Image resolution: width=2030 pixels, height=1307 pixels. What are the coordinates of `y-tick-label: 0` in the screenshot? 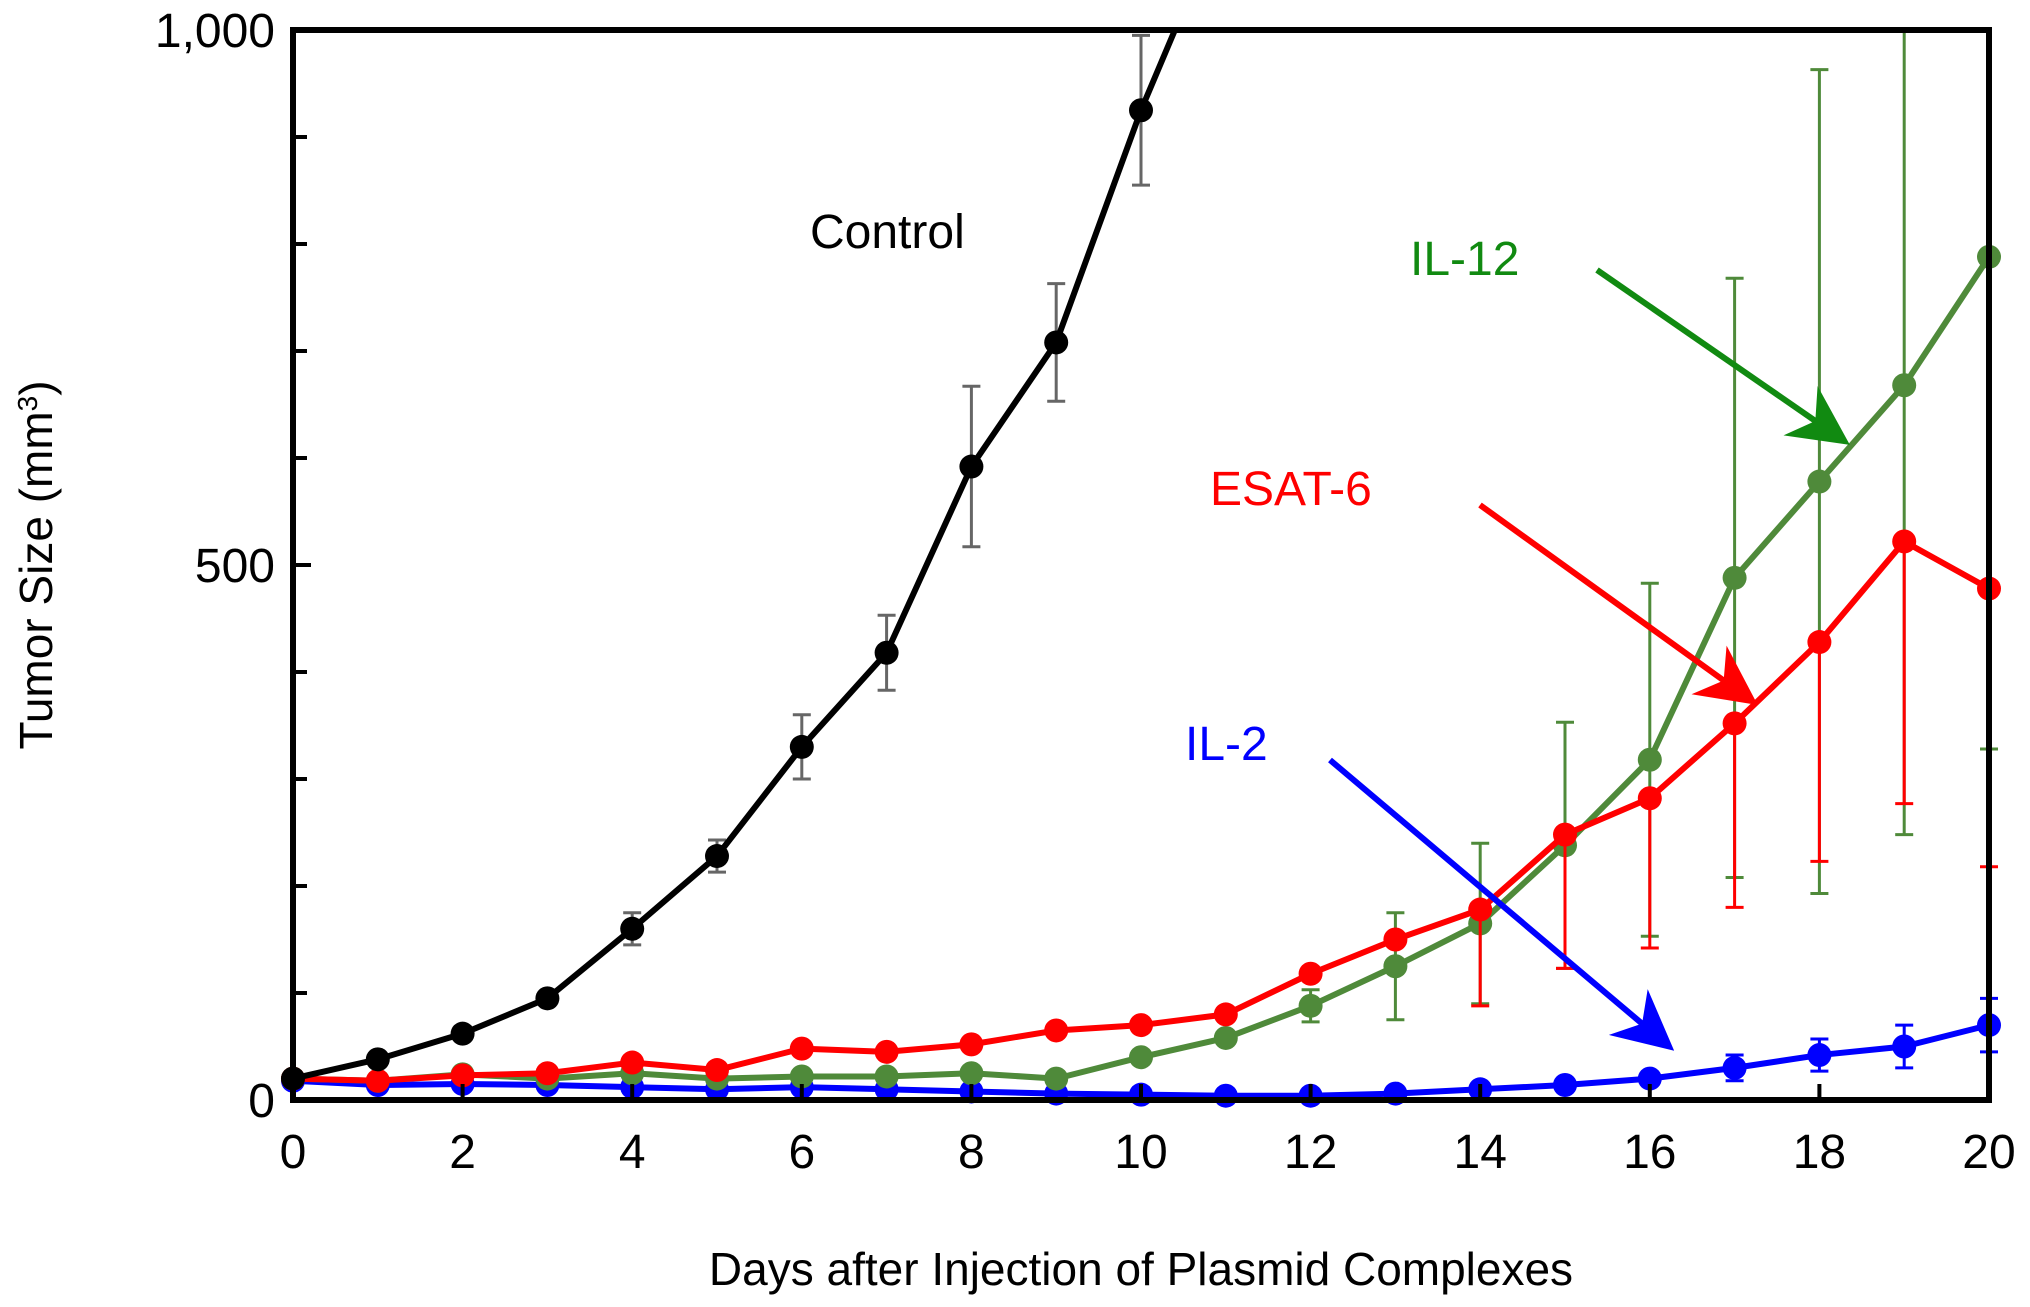 It's located at (261, 1101).